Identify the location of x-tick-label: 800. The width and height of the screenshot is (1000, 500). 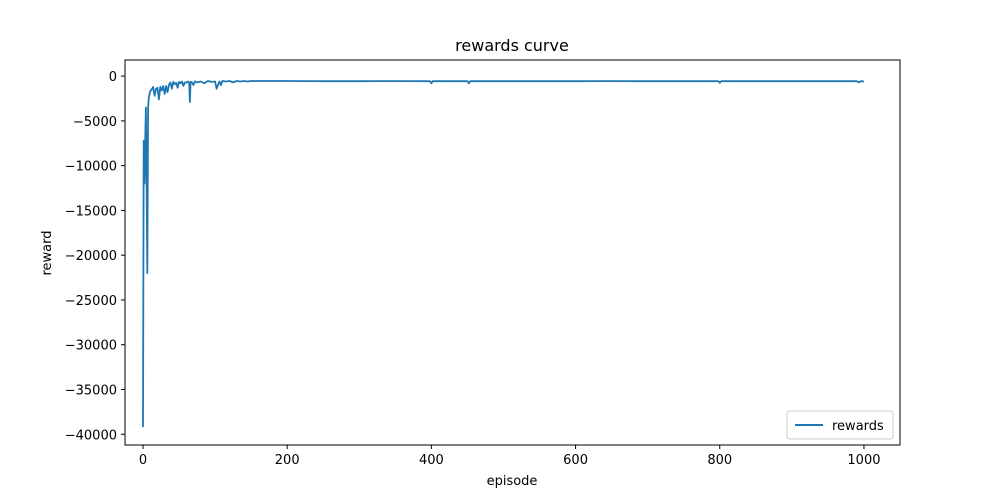
(719, 460).